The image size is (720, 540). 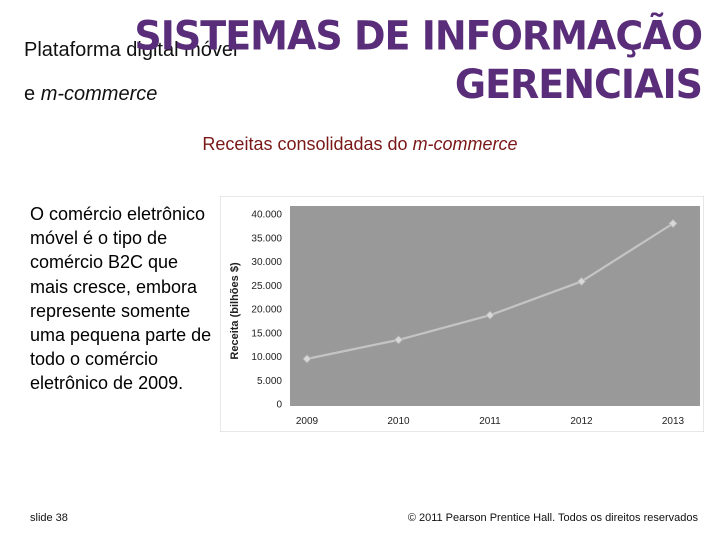 I want to click on chart-subtitle: Receitas consolidadas do m-commerce, so click(x=360, y=144).